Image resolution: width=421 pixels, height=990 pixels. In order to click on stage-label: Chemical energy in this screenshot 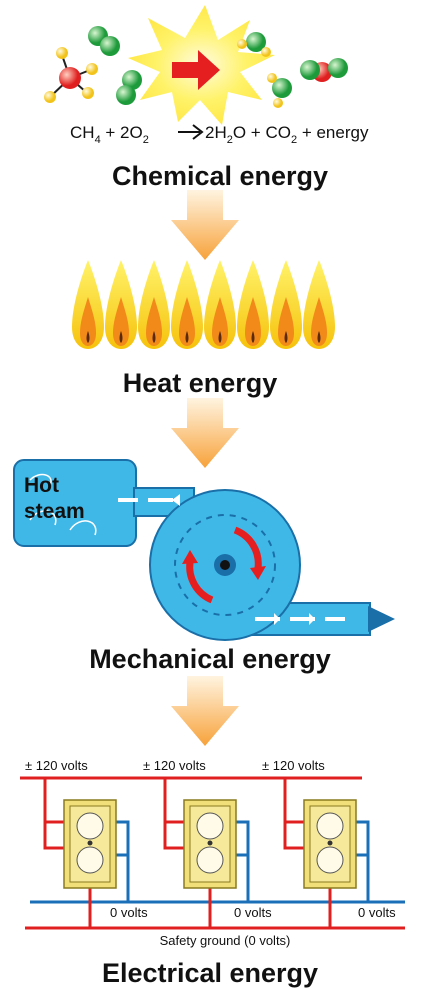, I will do `click(220, 176)`.